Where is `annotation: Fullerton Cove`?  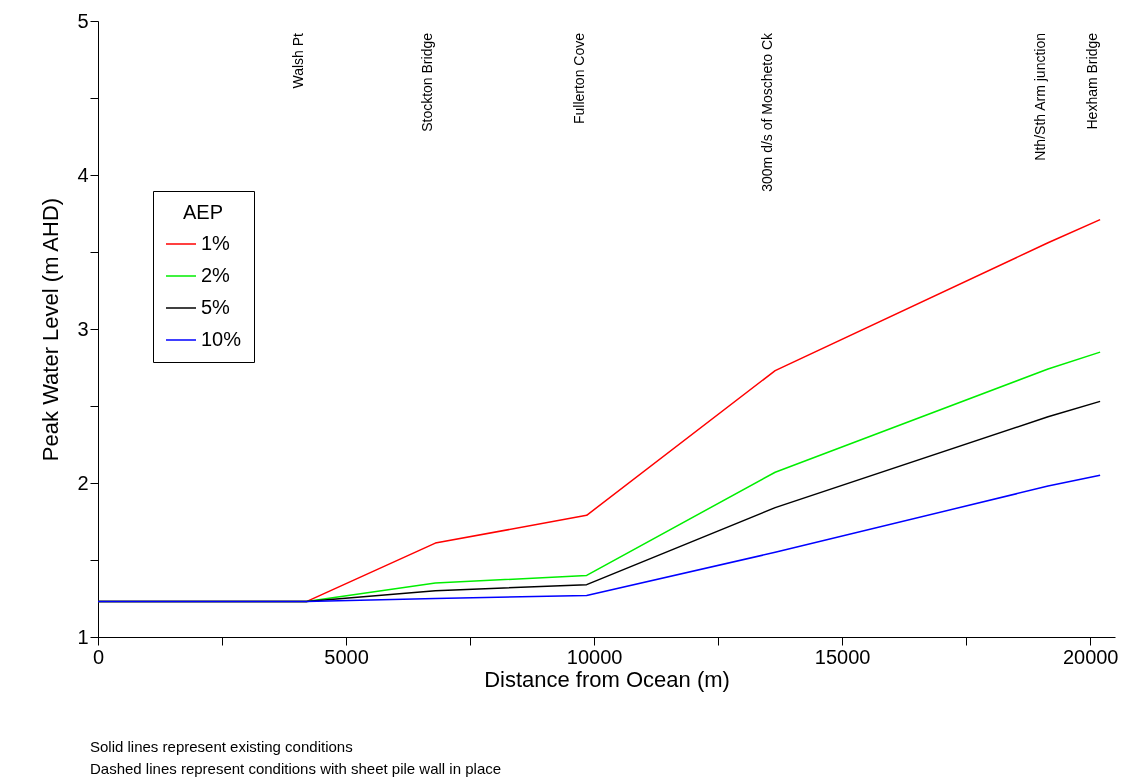 annotation: Fullerton Cove is located at coordinates (578, 78).